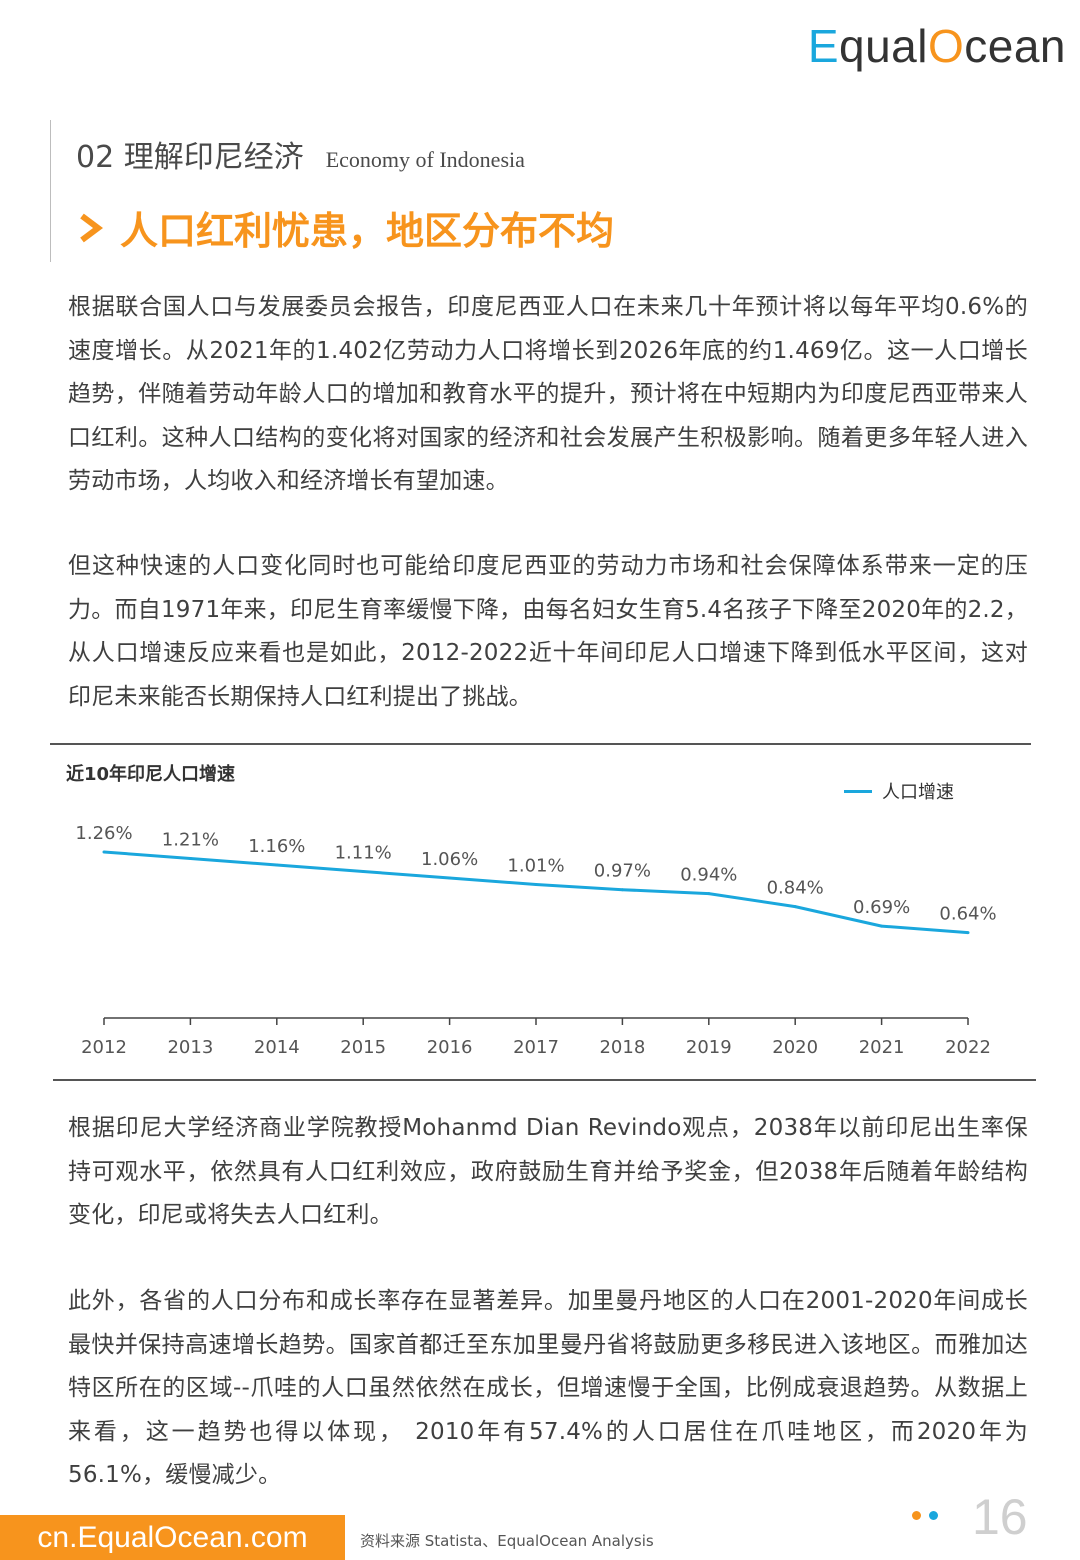 Image resolution: width=1080 pixels, height=1560 pixels. Describe the element at coordinates (367, 231) in the screenshot. I see `headline-text: 人口红利忧患，地区分布不均` at that location.